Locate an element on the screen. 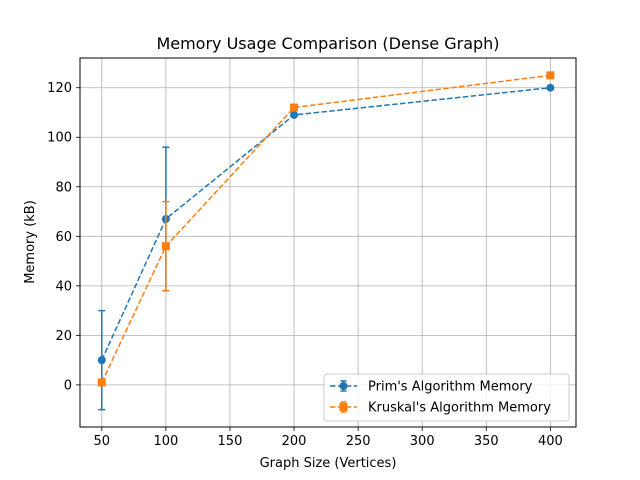 The height and width of the screenshot is (480, 640). legend-label-prim: Prim's Algorithm Memory is located at coordinates (450, 387).